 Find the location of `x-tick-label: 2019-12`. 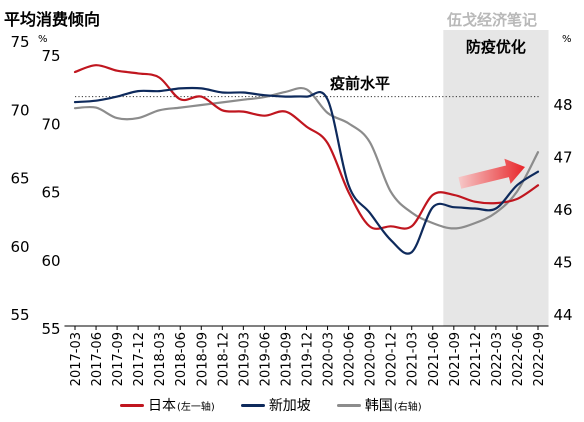

x-tick-label: 2019-12 is located at coordinates (308, 359).